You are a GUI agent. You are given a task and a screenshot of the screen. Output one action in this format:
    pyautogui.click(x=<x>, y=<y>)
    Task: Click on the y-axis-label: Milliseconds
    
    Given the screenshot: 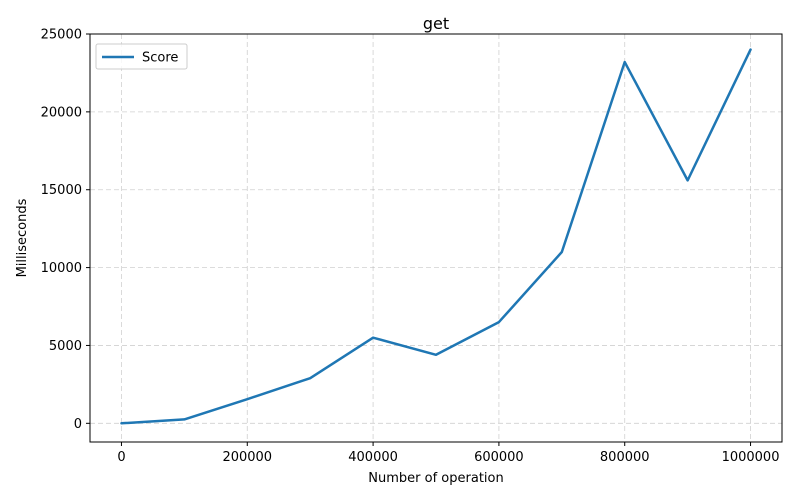 What is the action you would take?
    pyautogui.click(x=22, y=237)
    